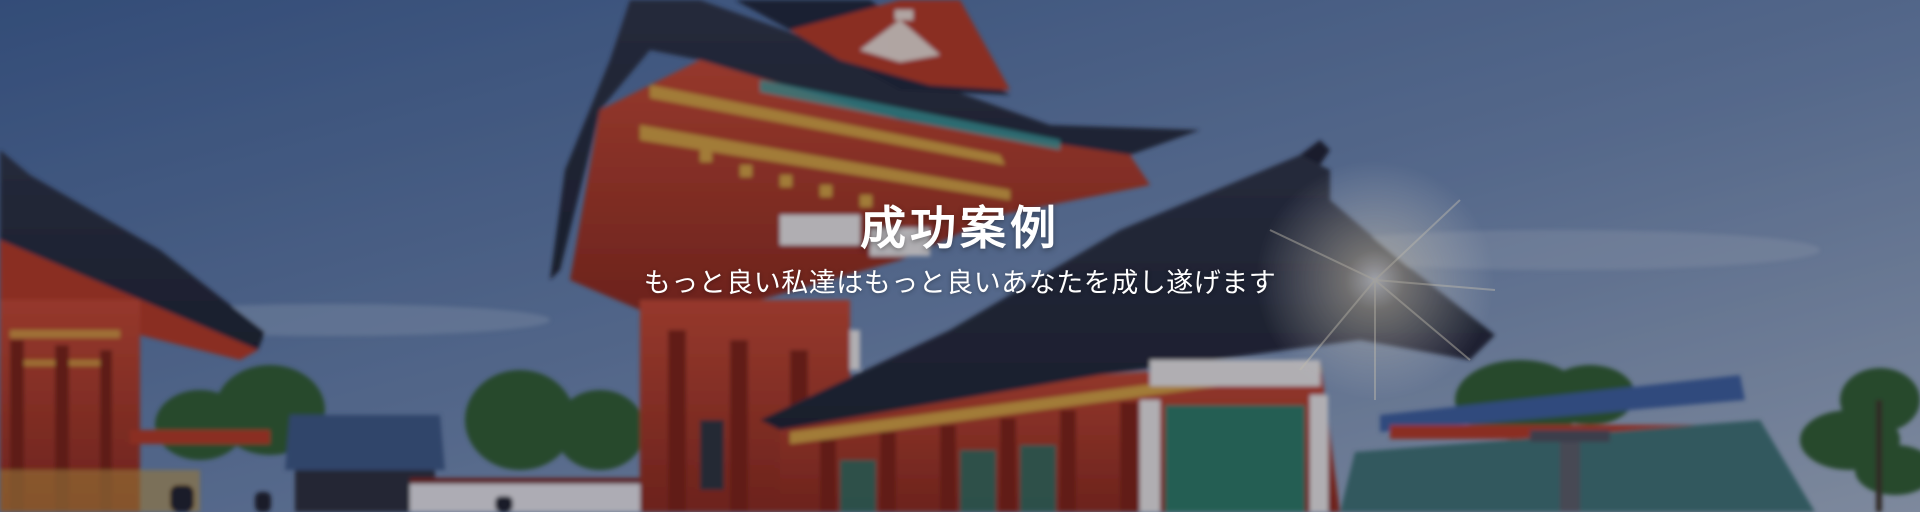  Describe the element at coordinates (960, 283) in the screenshot. I see `page-subtitle: もっと良い私達はもっと良いあなたを成し遂げます` at that location.